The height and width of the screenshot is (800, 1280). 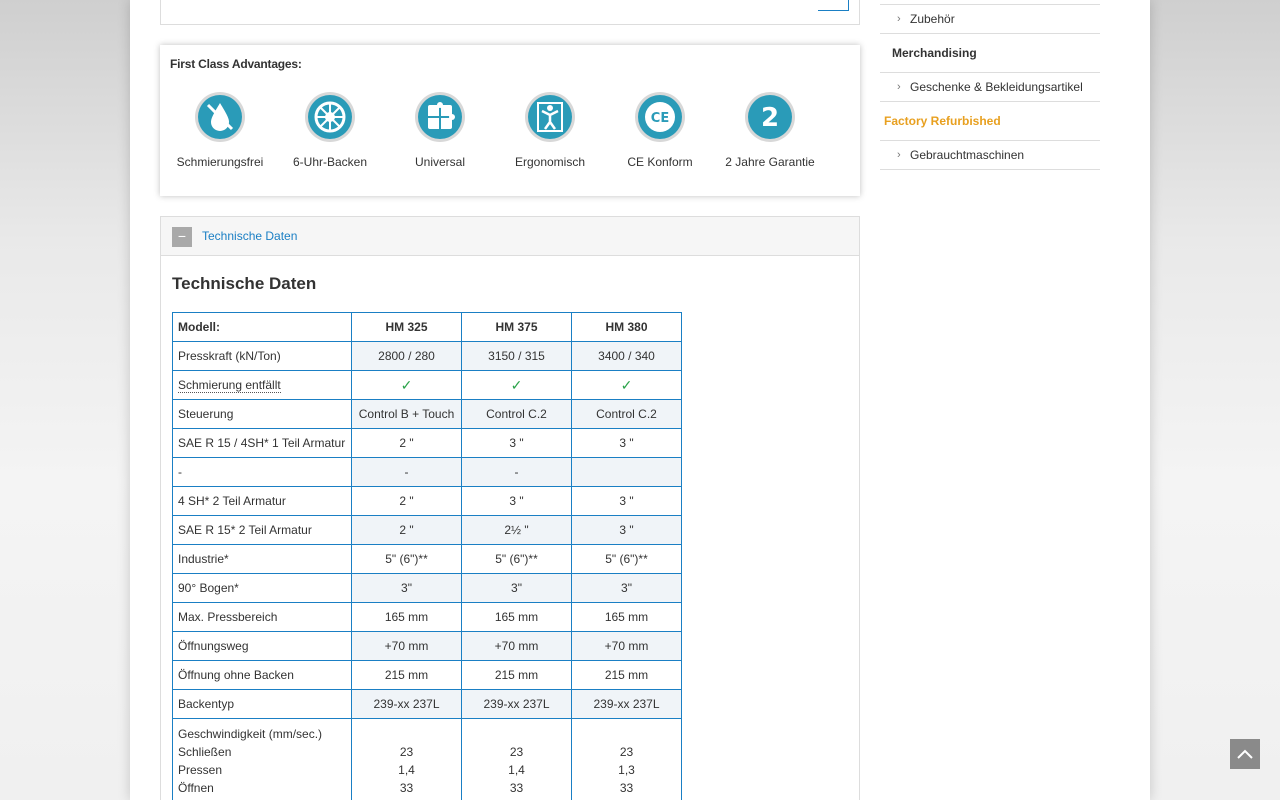 What do you see at coordinates (406, 356) in the screenshot?
I see `table-cell: 2800 / 280` at bounding box center [406, 356].